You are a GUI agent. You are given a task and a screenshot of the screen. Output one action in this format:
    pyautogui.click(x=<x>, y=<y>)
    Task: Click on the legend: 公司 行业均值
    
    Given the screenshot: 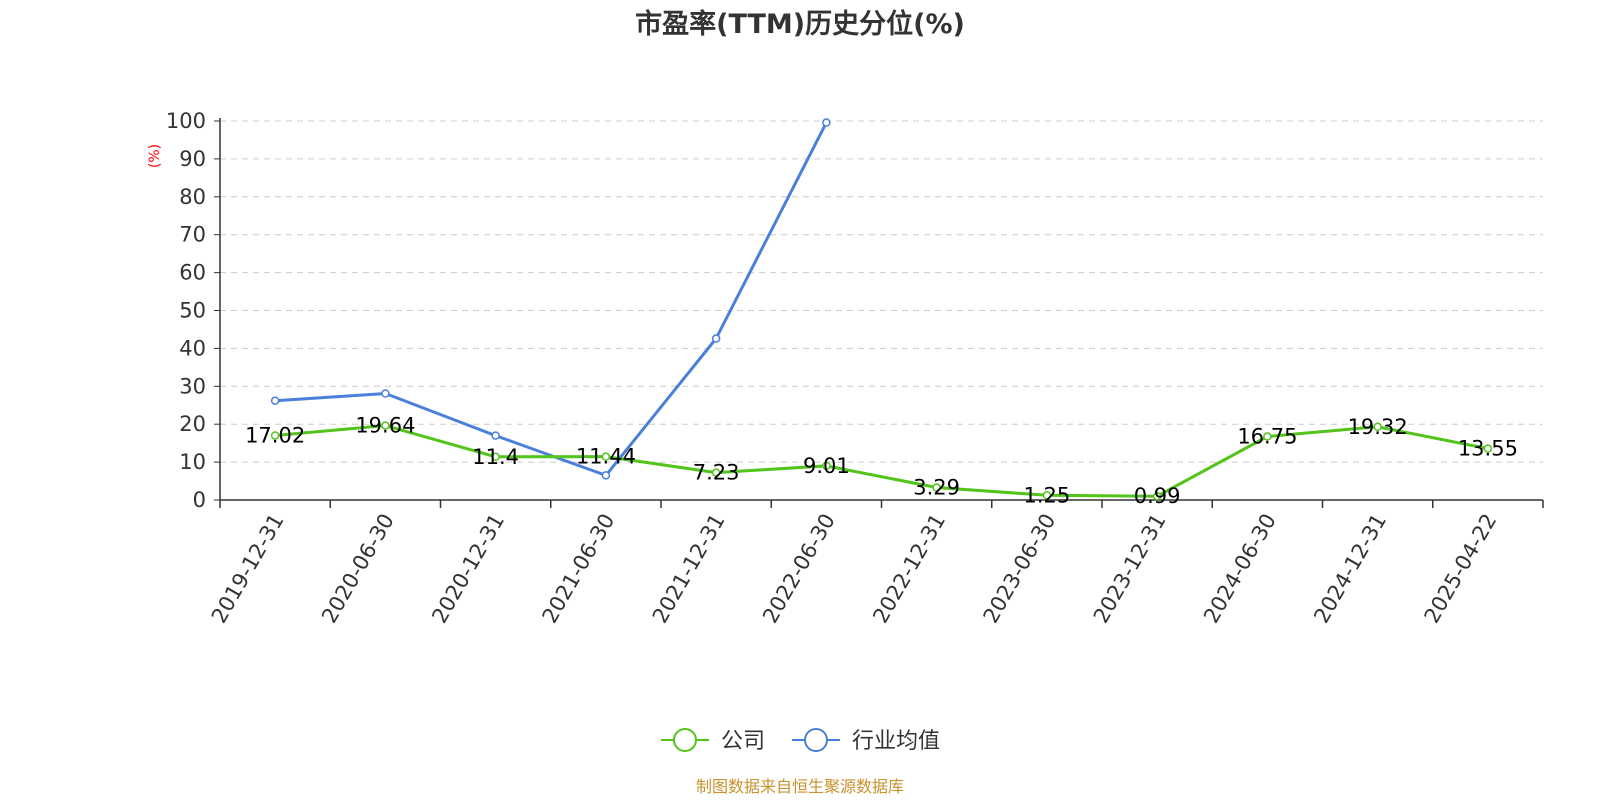 What is the action you would take?
    pyautogui.click(x=800, y=741)
    